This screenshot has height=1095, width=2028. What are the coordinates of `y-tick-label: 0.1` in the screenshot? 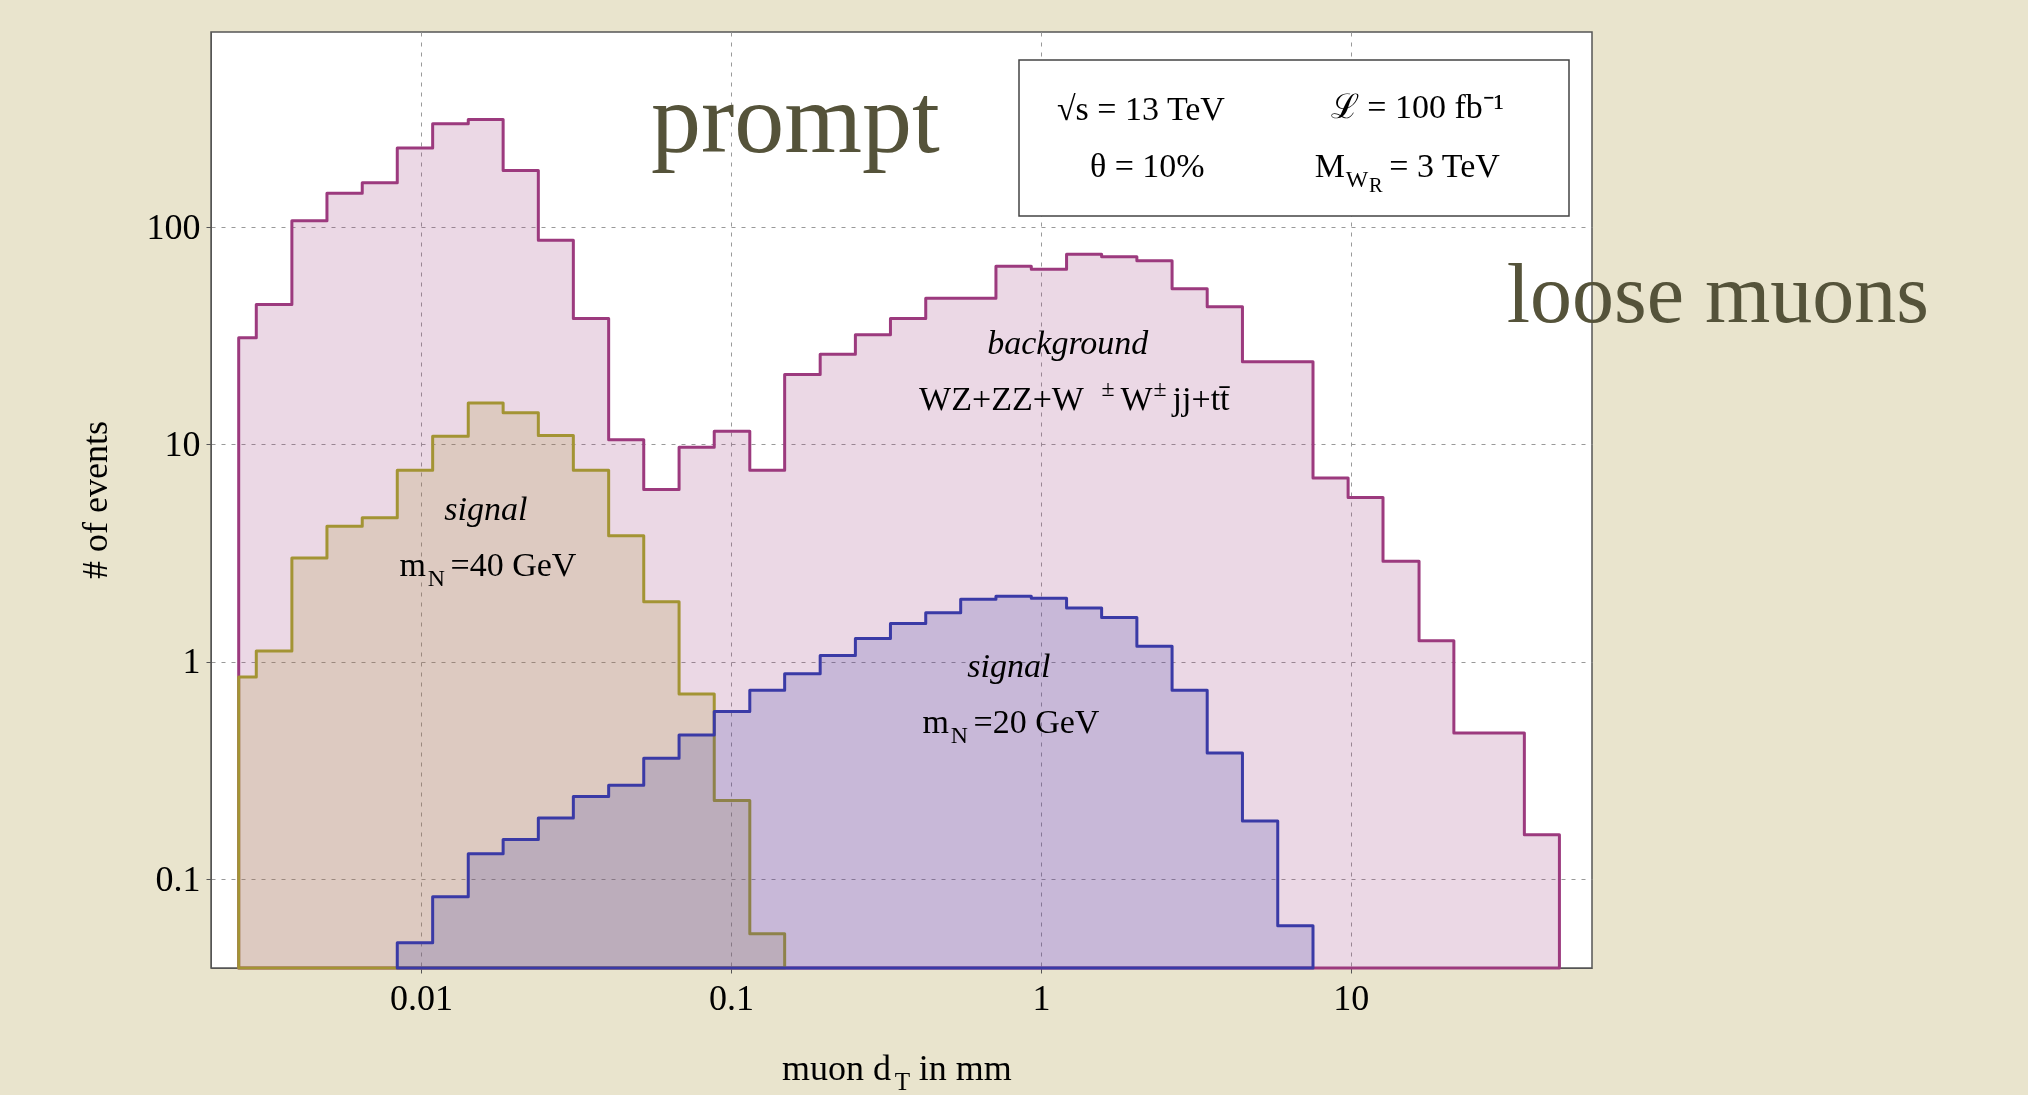 It's located at (178, 878).